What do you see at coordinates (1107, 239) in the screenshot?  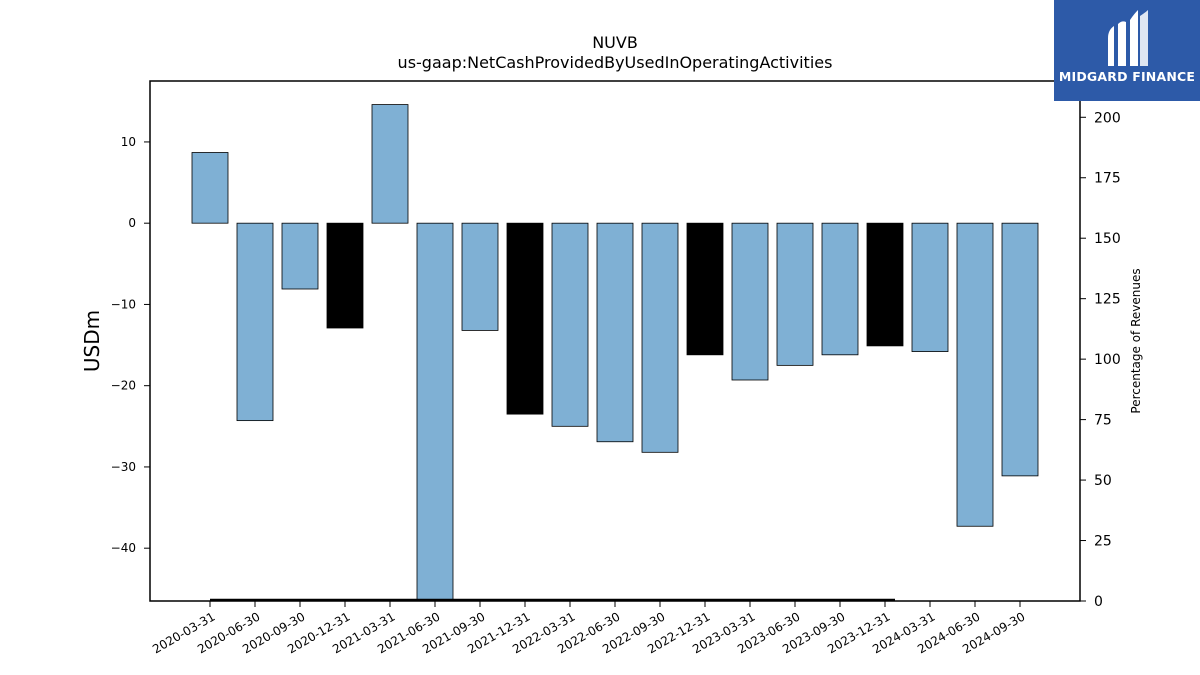 I see `y2-tick-label: 150` at bounding box center [1107, 239].